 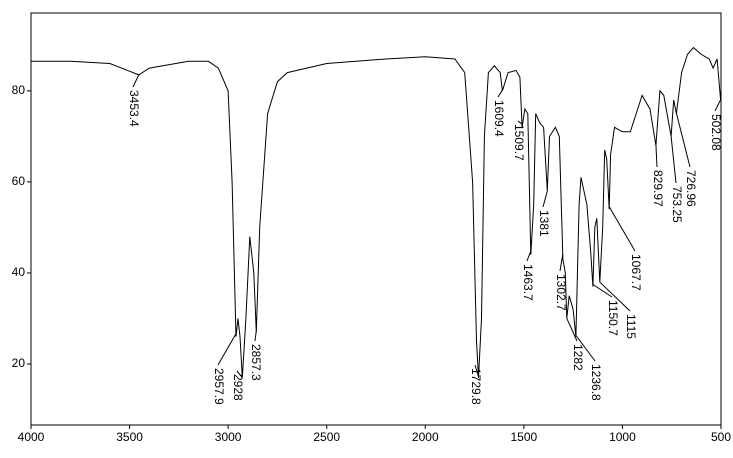 I want to click on peak-label: 1302.7, so click(x=561, y=292).